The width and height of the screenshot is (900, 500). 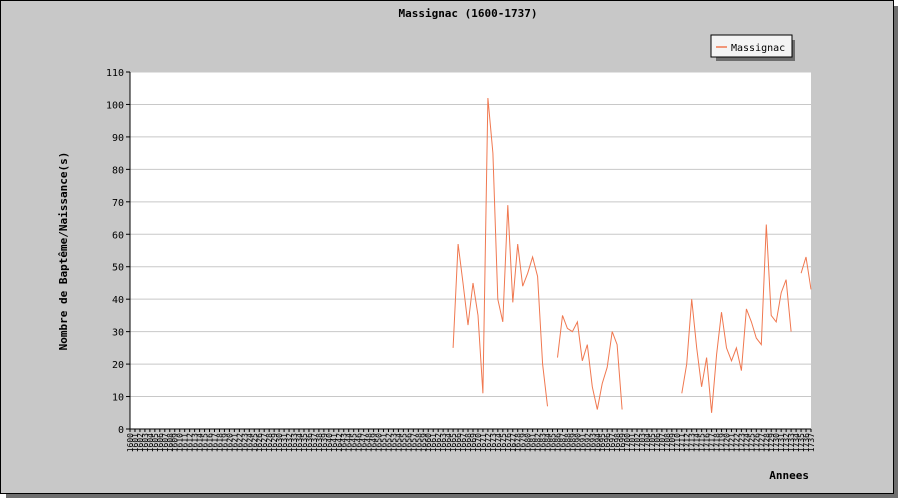 What do you see at coordinates (587, 442) in the screenshot?
I see `x-tick-label: 1692` at bounding box center [587, 442].